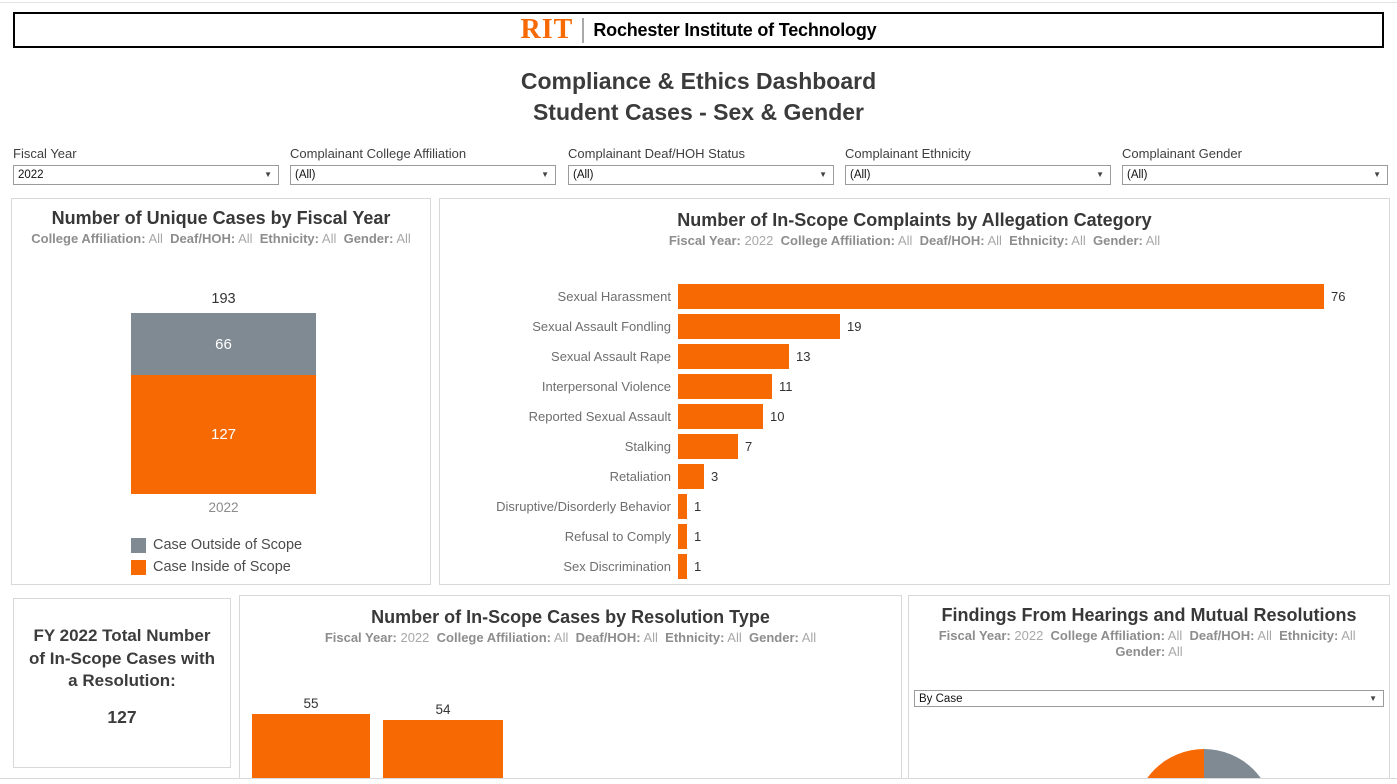  Describe the element at coordinates (698, 30) in the screenshot. I see `header-bar: RIT Rochester Institute of Technology` at that location.